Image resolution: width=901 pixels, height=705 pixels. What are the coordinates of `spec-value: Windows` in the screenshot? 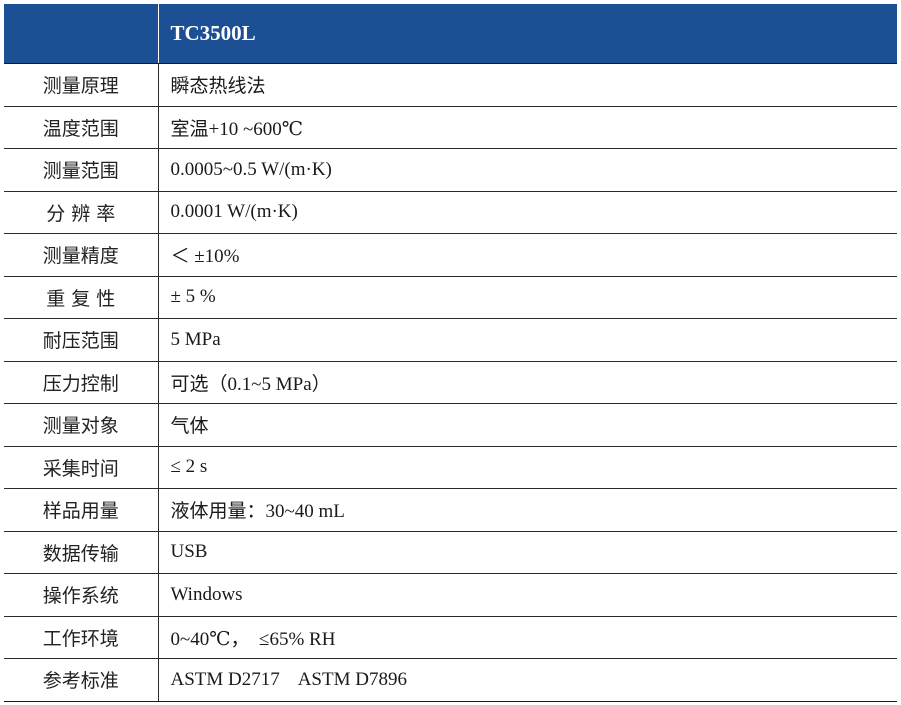 It's located at (527, 595).